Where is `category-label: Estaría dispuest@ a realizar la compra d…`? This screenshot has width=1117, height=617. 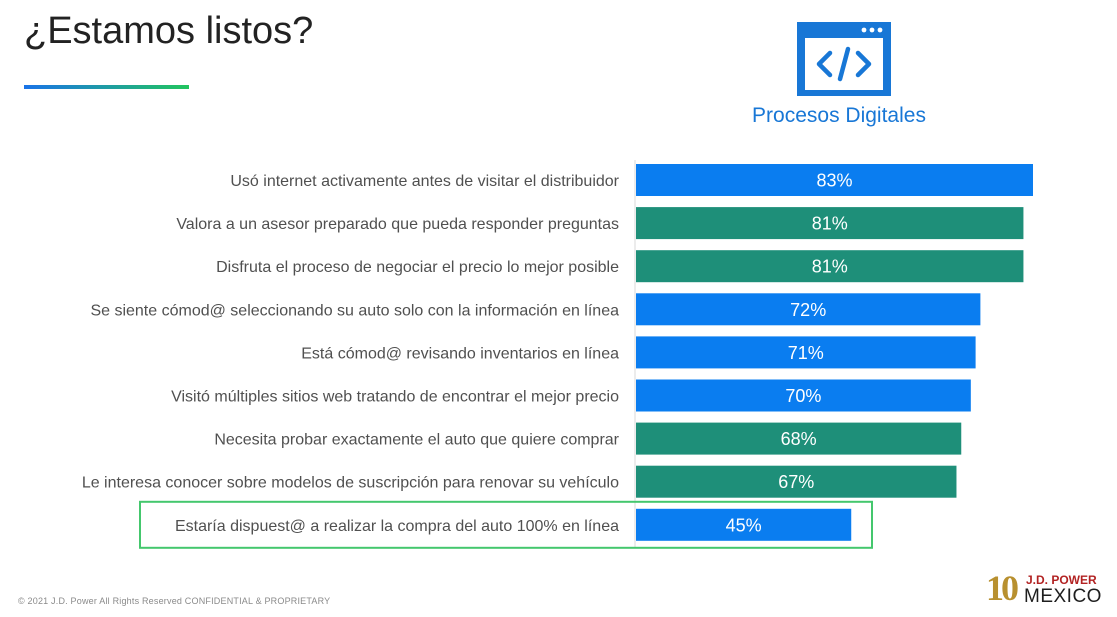
category-label: Estaría dispuest@ a realizar la compra d… is located at coordinates (397, 526).